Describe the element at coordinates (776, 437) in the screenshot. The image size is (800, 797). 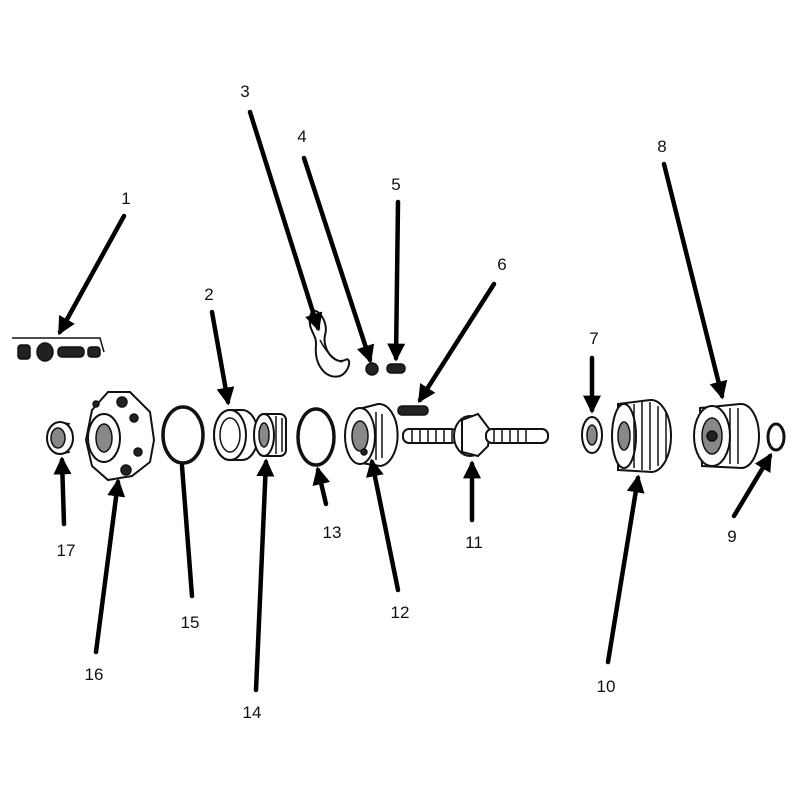
I see `part-9-snap-ring` at that location.